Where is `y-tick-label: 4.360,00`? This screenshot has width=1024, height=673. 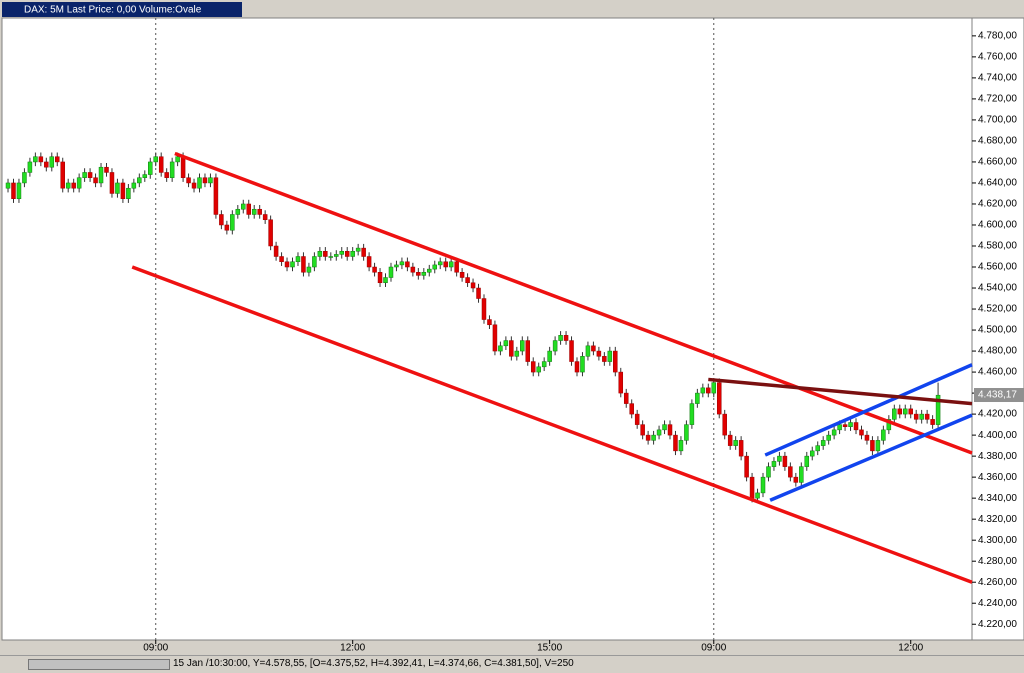
y-tick-label: 4.360,00 is located at coordinates (997, 477).